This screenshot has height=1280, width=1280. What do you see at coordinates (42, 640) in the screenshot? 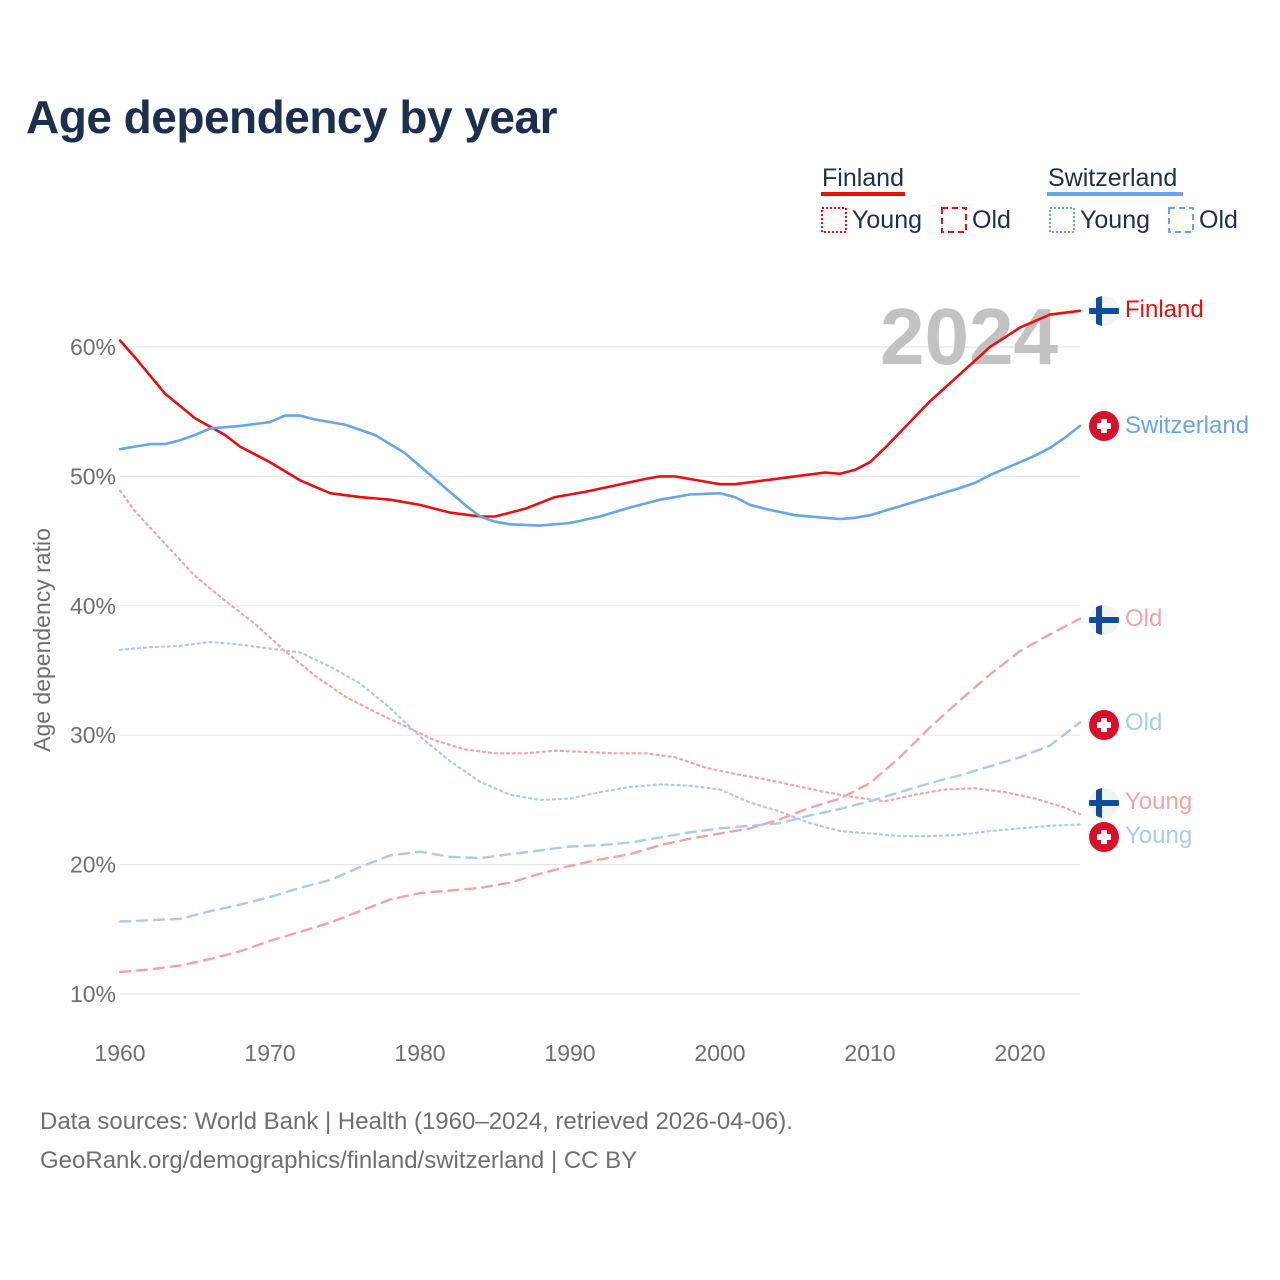
I see `y-axis-label: Age dependency ratio` at bounding box center [42, 640].